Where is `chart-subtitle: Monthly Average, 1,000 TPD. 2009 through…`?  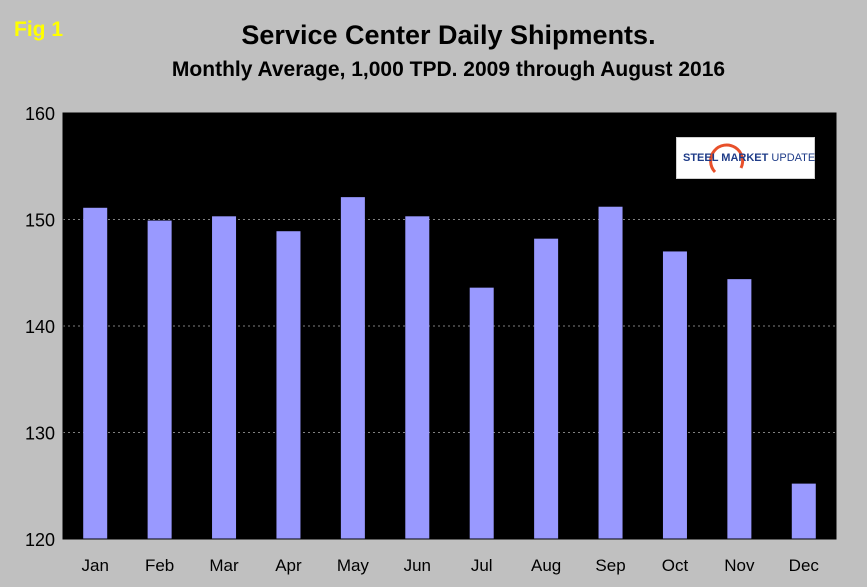
chart-subtitle: Monthly Average, 1,000 TPD. 2009 through… is located at coordinates (448, 69).